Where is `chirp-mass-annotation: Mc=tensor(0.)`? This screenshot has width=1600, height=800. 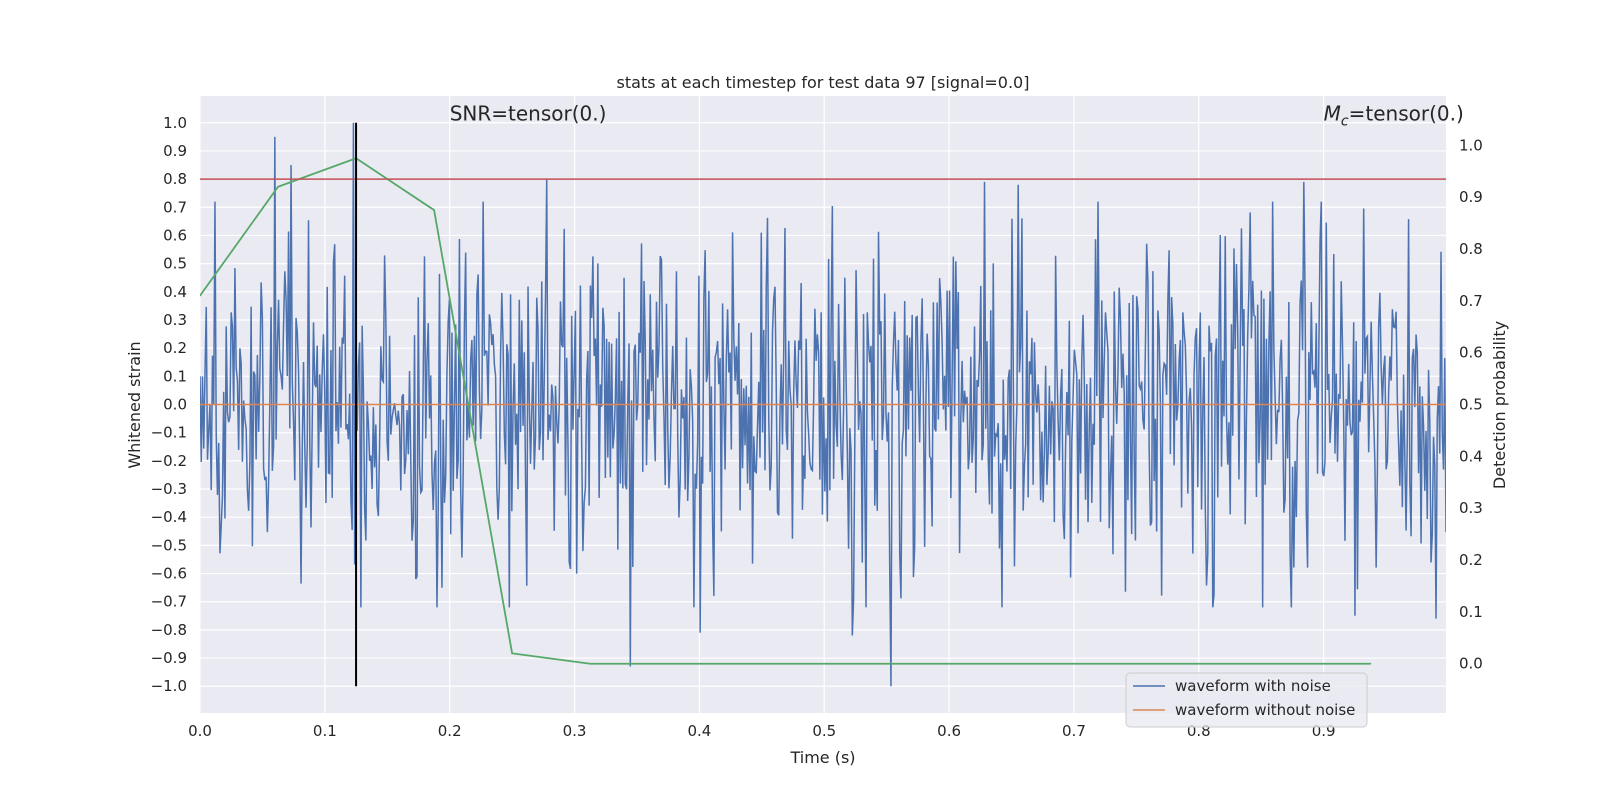
chirp-mass-annotation: Mc=tensor(0.) is located at coordinates (1394, 115).